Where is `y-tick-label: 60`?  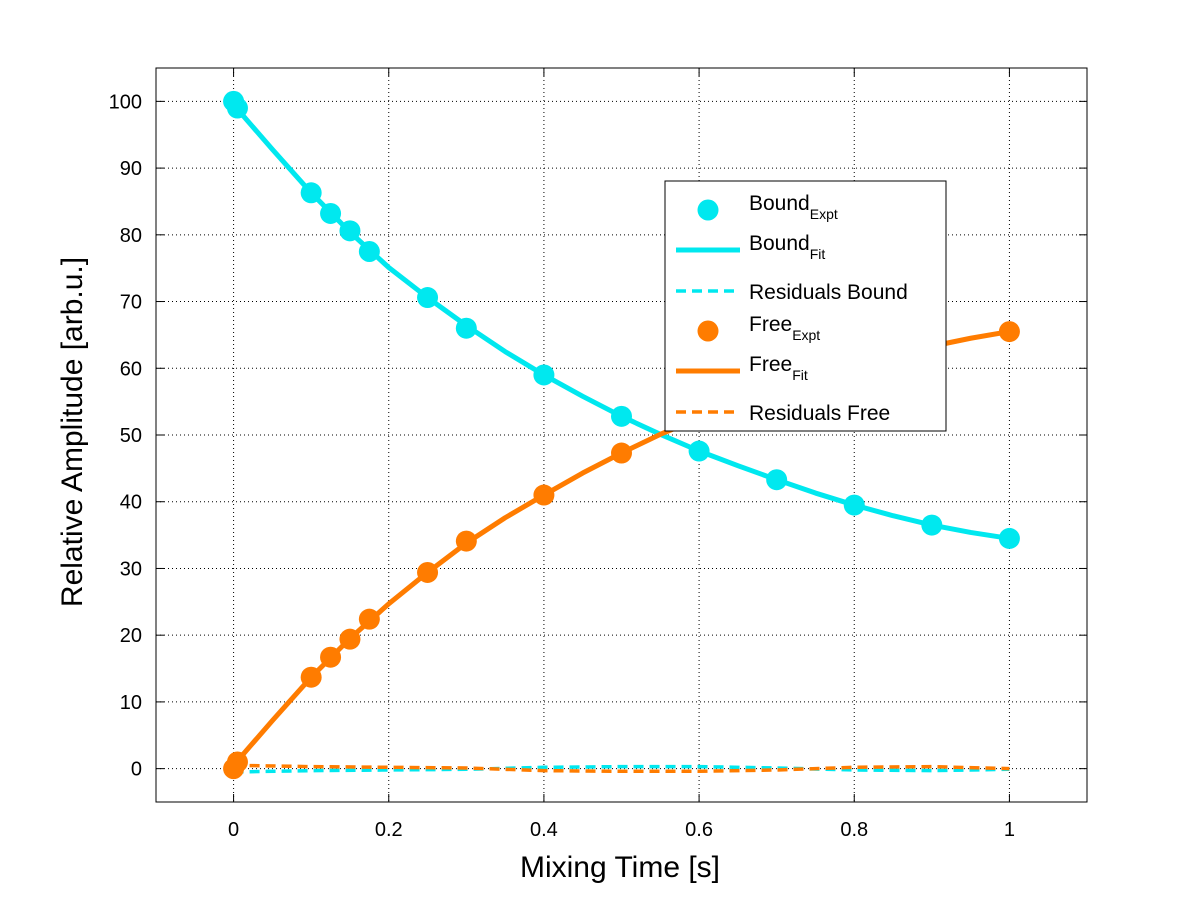
y-tick-label: 60 is located at coordinates (131, 369).